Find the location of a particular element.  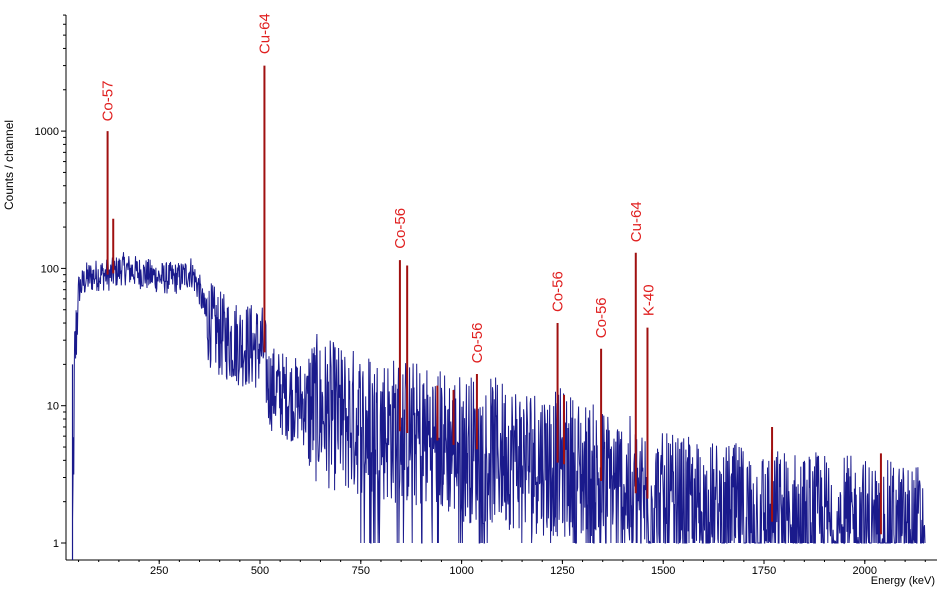

y-tick-label: 100 is located at coordinates (50, 269).